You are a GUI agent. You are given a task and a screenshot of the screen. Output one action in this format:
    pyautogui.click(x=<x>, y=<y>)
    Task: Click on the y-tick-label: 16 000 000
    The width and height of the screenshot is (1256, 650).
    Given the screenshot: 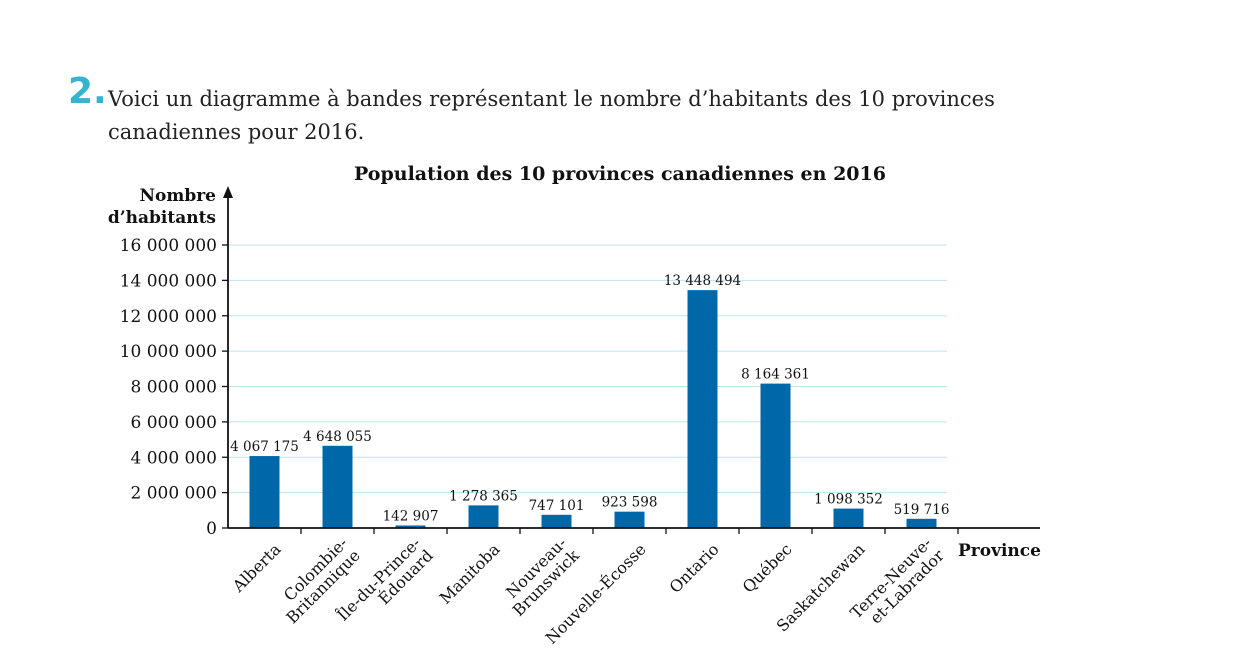 What is the action you would take?
    pyautogui.click(x=168, y=246)
    